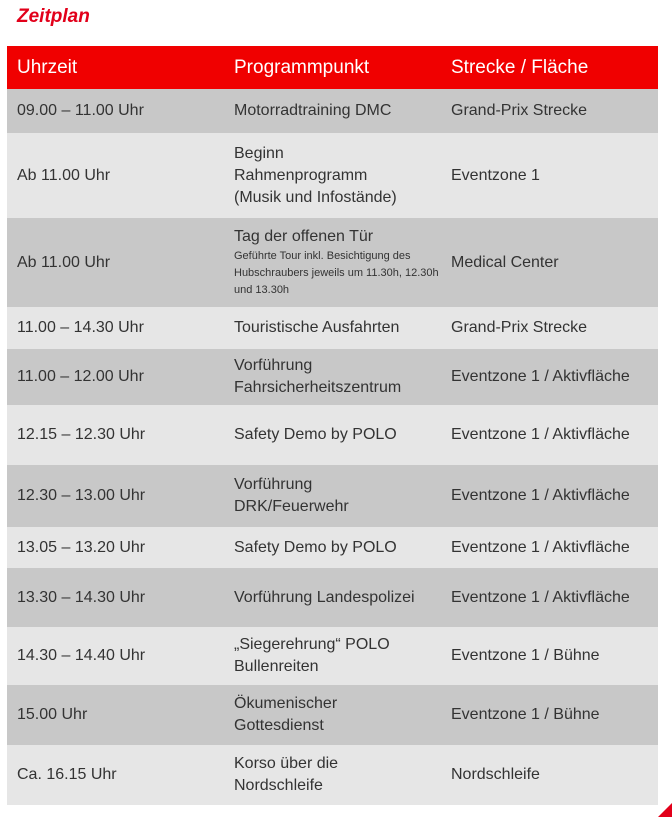 This screenshot has width=672, height=817. I want to click on header-time: Uhrzeit, so click(115, 67).